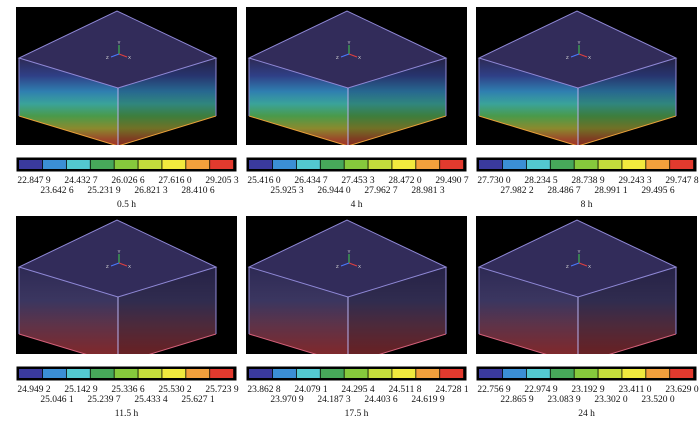 The image size is (700, 424). What do you see at coordinates (81, 390) in the screenshot?
I see `legend-tick-label: 25.142 9` at bounding box center [81, 390].